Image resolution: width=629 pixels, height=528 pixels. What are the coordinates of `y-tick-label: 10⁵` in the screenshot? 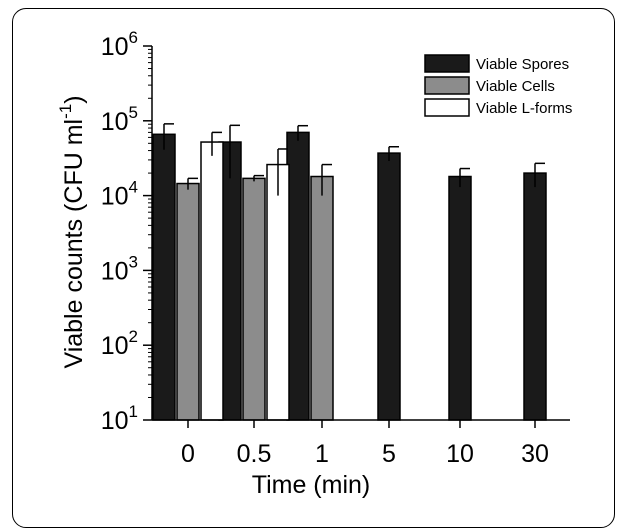 It's located at (119, 119).